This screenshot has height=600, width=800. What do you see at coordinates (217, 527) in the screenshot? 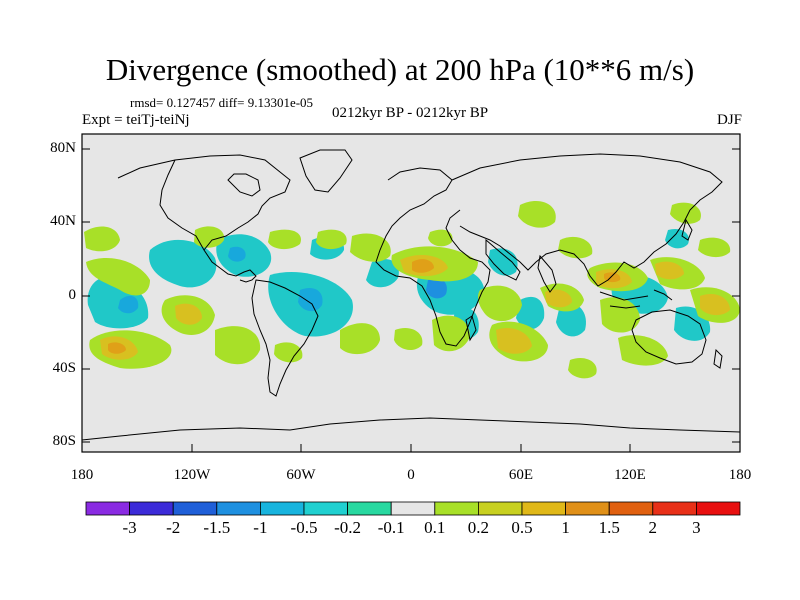
I see `colorbar-label: -1.5` at bounding box center [217, 527].